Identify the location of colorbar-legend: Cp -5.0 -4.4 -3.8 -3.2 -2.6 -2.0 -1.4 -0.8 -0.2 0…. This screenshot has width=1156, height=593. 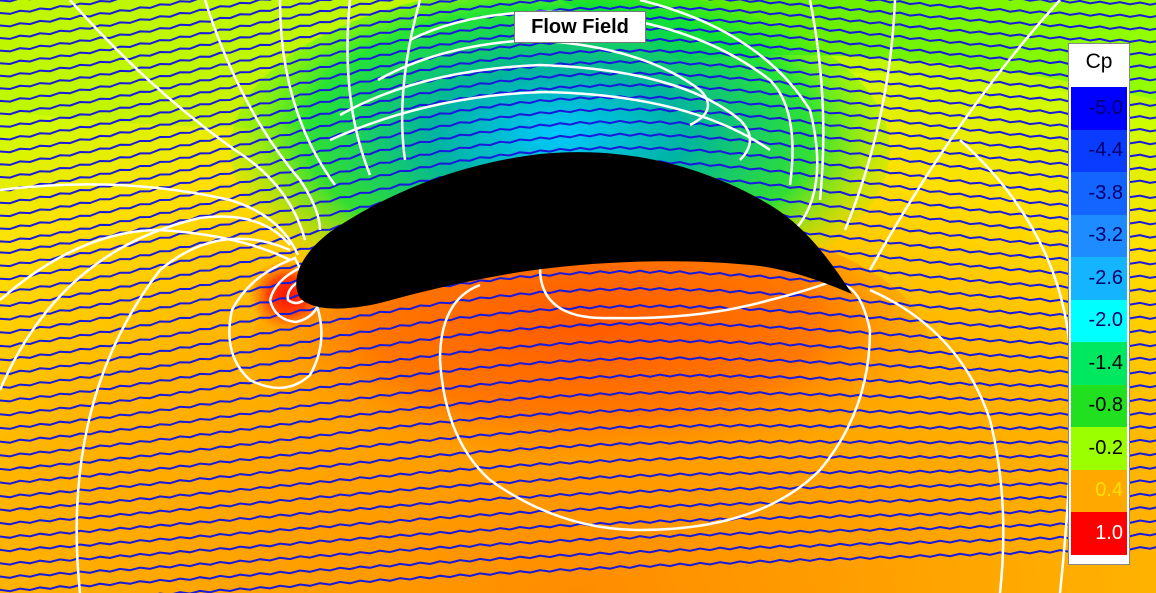
(1099, 304).